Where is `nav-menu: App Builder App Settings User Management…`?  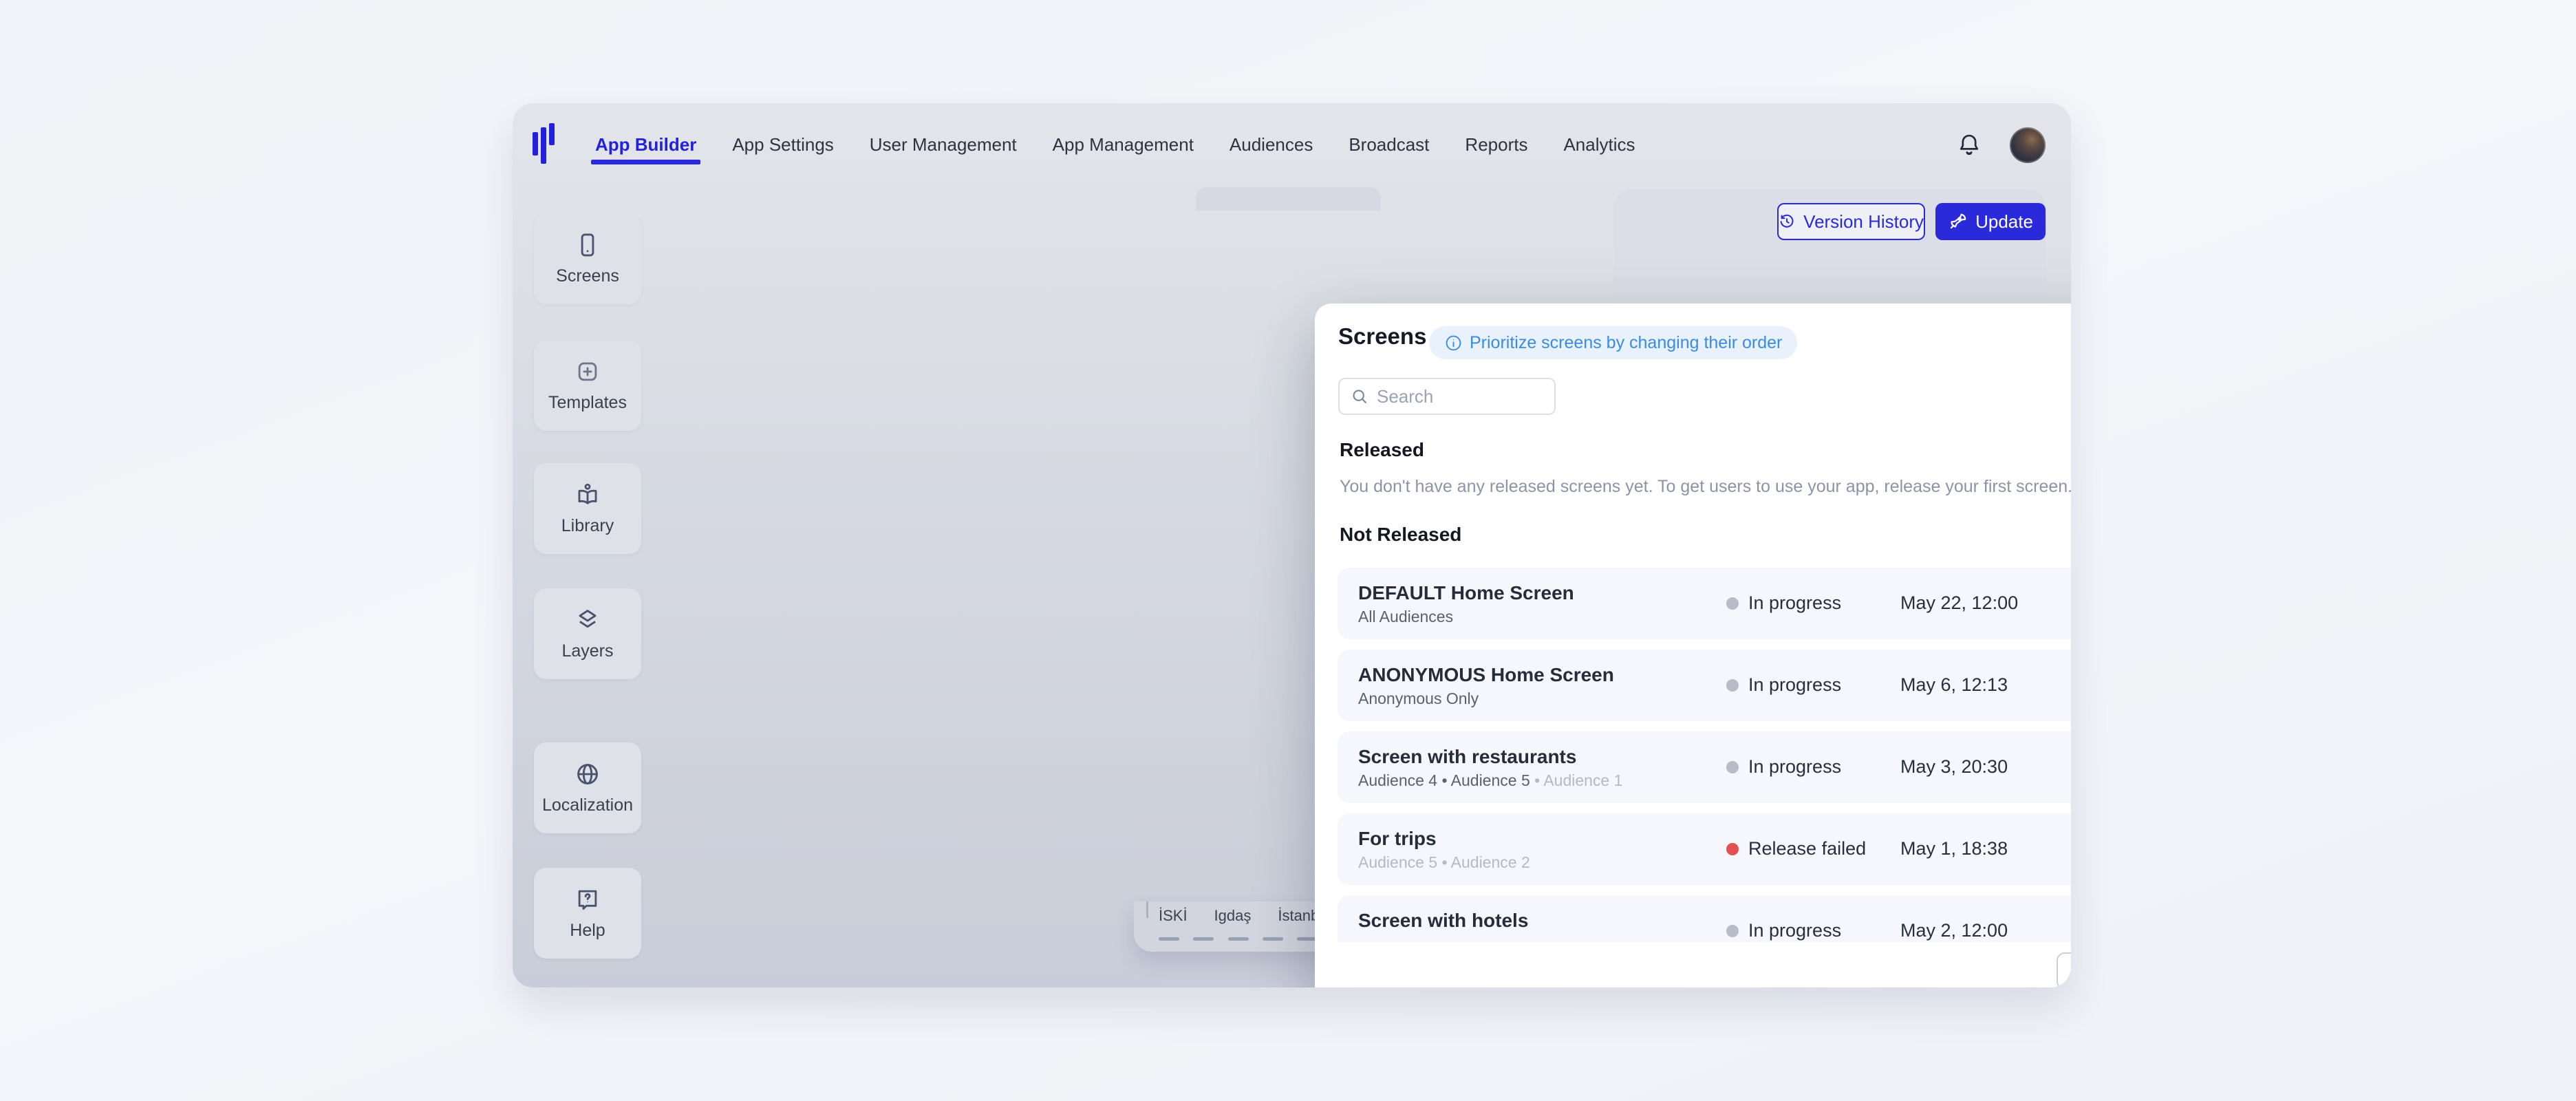
nav-menu: App Builder App Settings User Management… is located at coordinates (1112, 147).